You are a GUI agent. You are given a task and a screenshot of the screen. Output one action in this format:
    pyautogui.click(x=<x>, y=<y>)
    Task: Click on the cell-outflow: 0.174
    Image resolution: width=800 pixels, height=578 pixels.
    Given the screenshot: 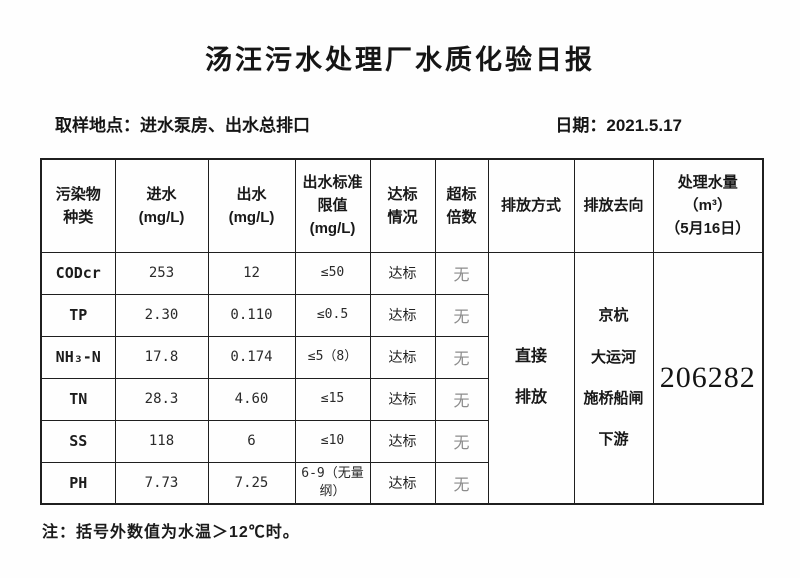 What is the action you would take?
    pyautogui.click(x=251, y=357)
    